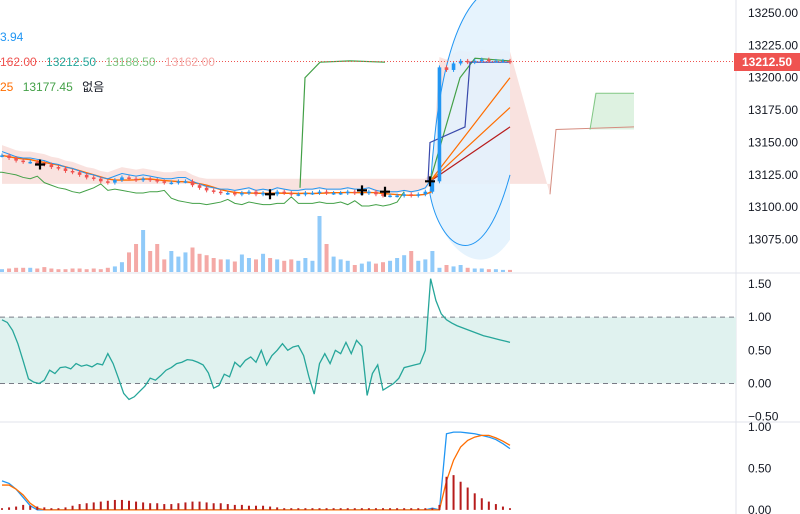 This screenshot has width=800, height=514. I want to click on oscillator-band-fill, so click(368, 350).